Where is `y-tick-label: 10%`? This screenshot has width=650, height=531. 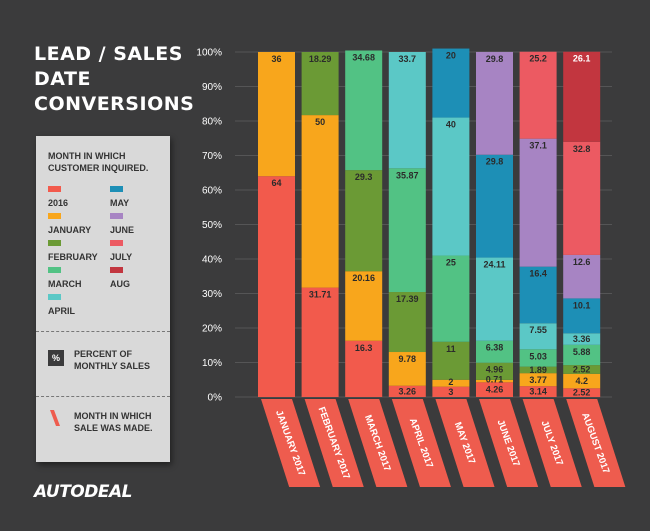
y-tick-label: 10% is located at coordinates (212, 363).